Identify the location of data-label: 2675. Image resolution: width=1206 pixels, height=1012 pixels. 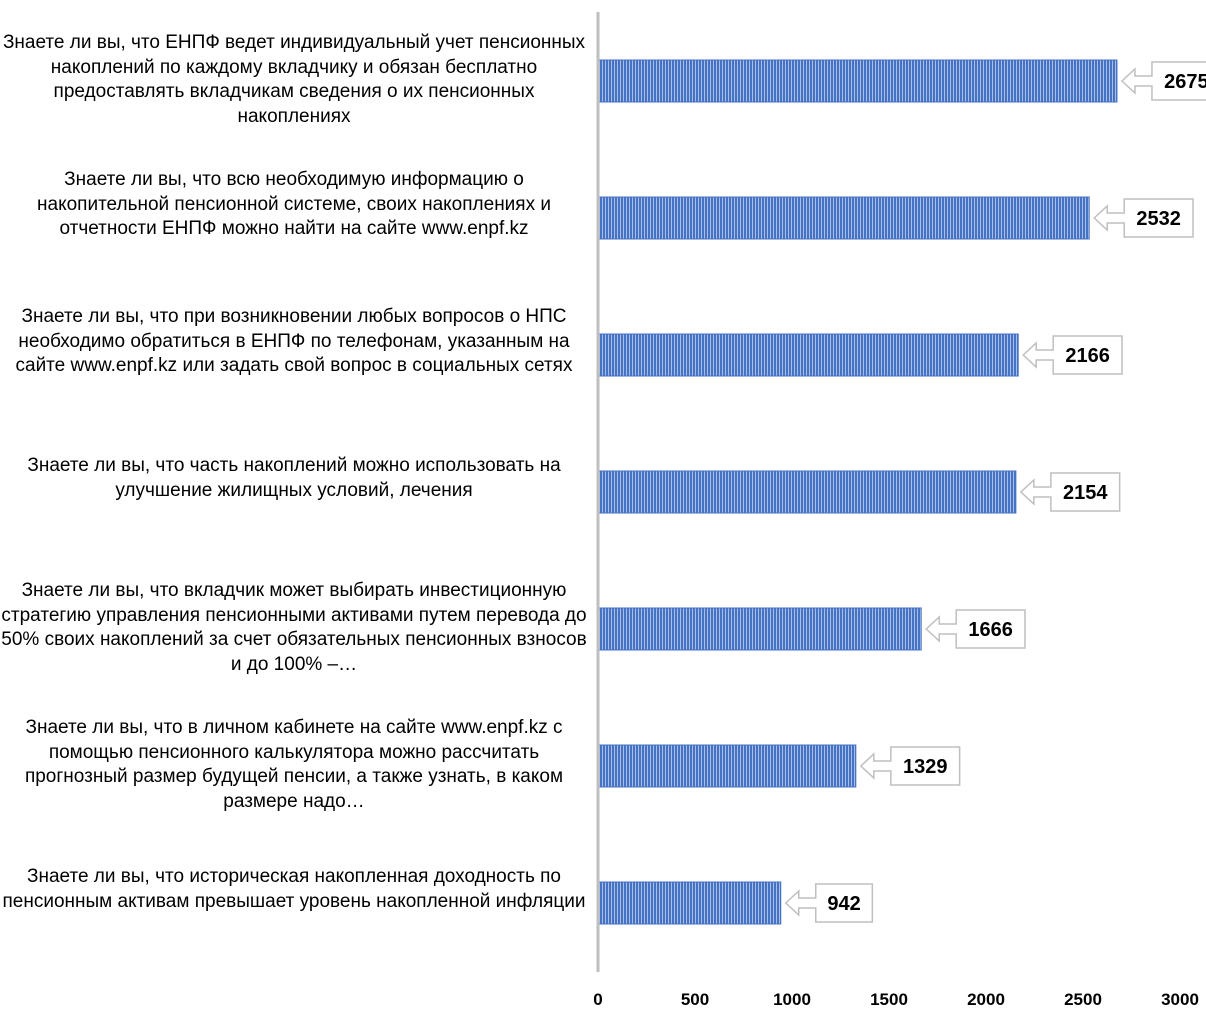
(1185, 82).